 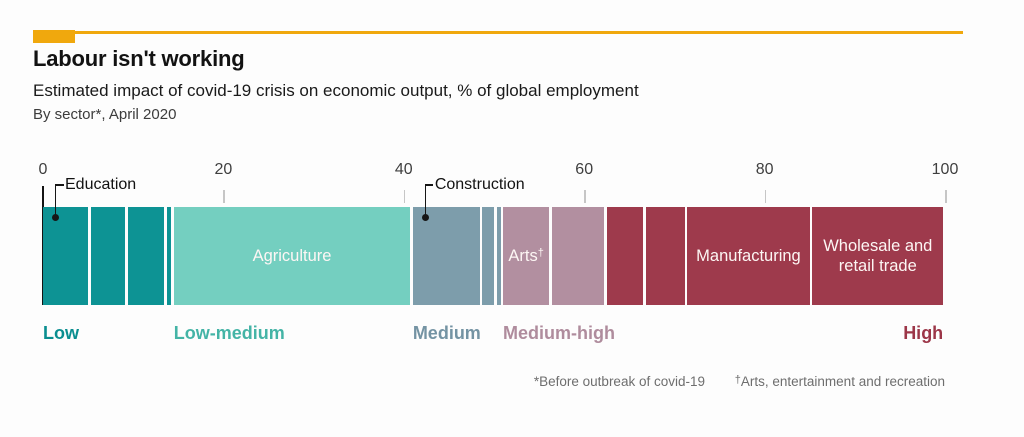 What do you see at coordinates (559, 333) in the screenshot?
I see `impact-level-label-medium-high: Medium-high` at bounding box center [559, 333].